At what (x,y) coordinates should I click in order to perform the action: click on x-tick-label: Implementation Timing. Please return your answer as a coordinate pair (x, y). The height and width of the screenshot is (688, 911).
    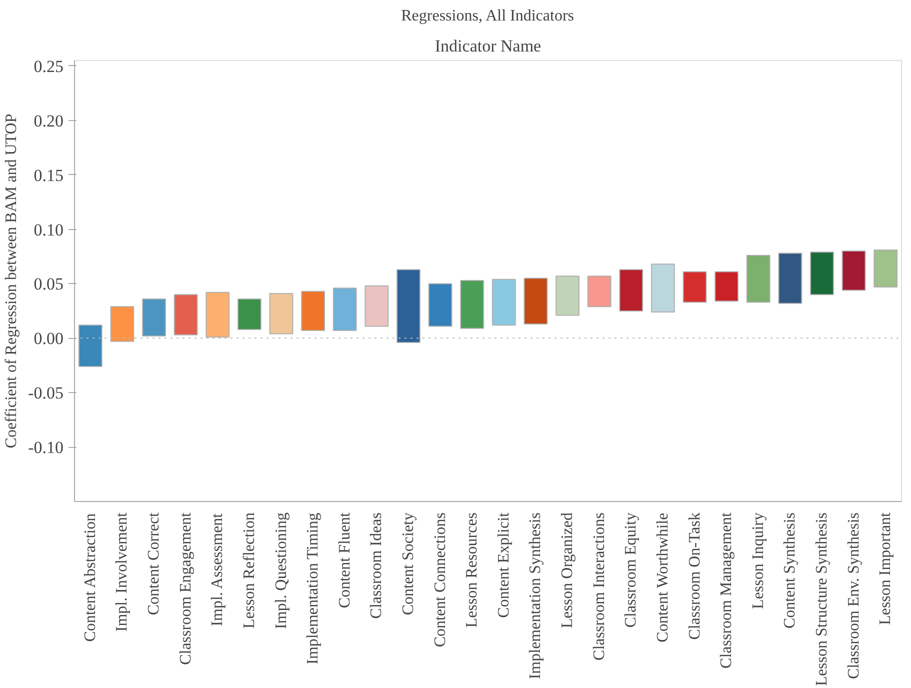
    Looking at the image, I should click on (313, 588).